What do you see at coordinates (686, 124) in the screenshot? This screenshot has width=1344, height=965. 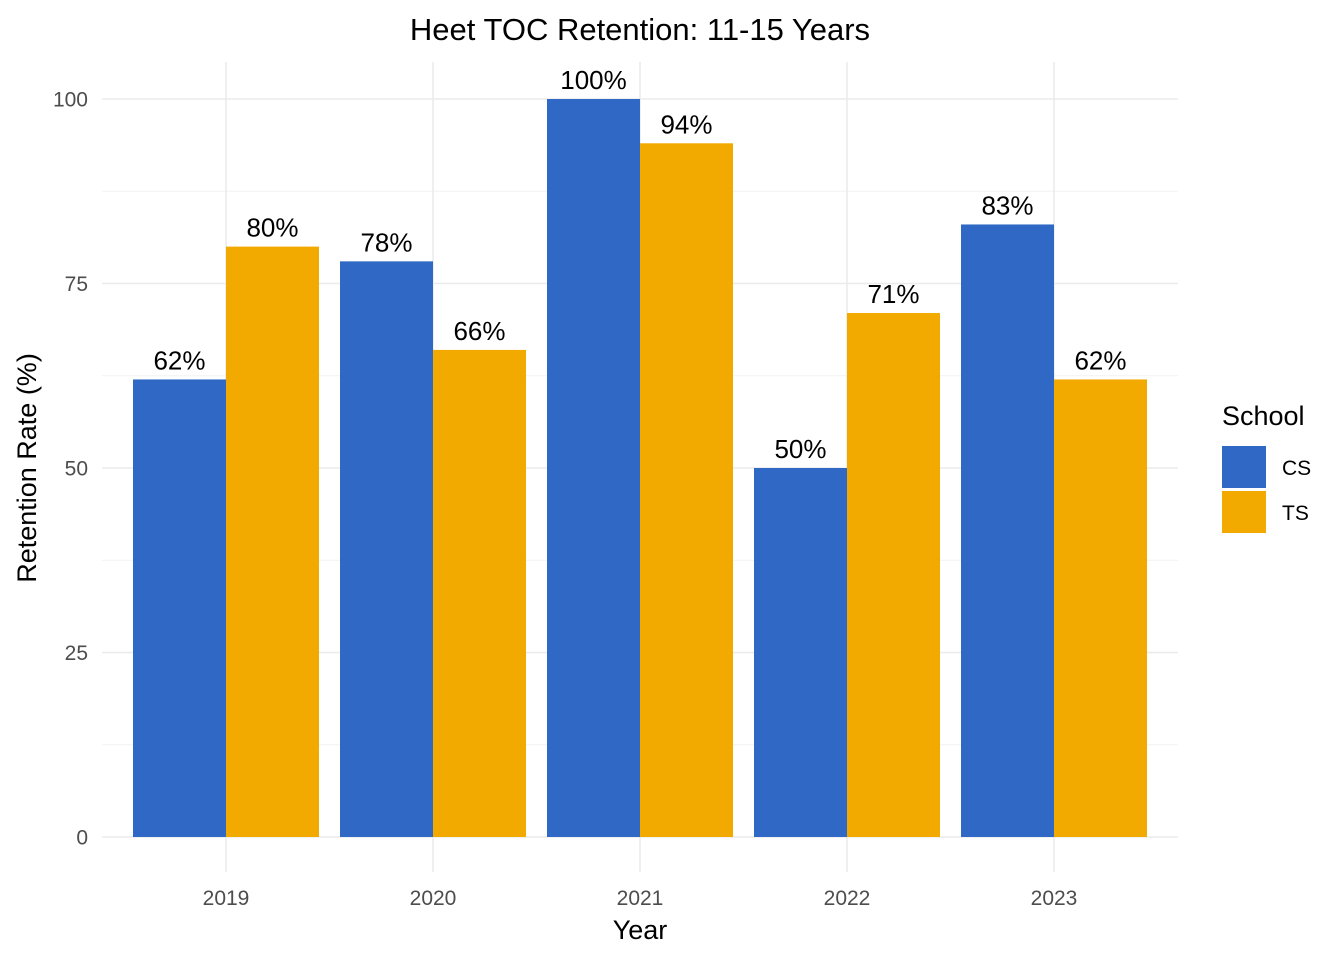 I see `data-label: 94%` at bounding box center [686, 124].